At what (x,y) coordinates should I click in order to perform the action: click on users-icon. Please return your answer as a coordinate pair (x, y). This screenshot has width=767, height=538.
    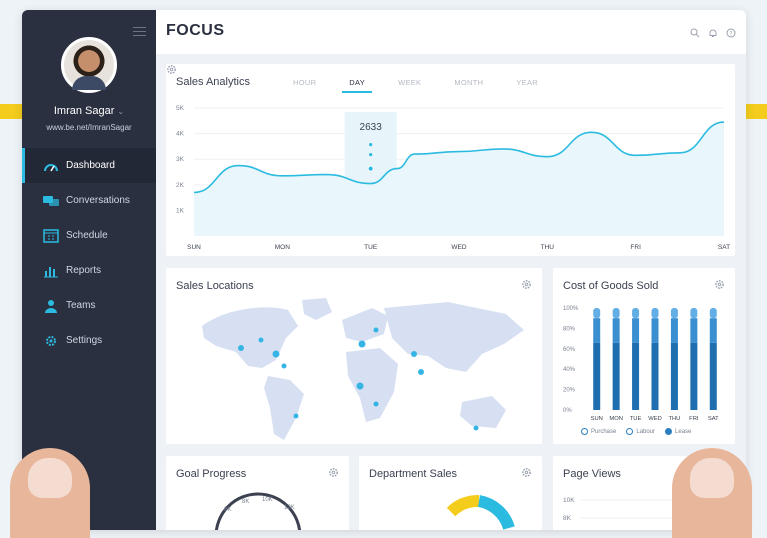
    Looking at the image, I should click on (51, 306).